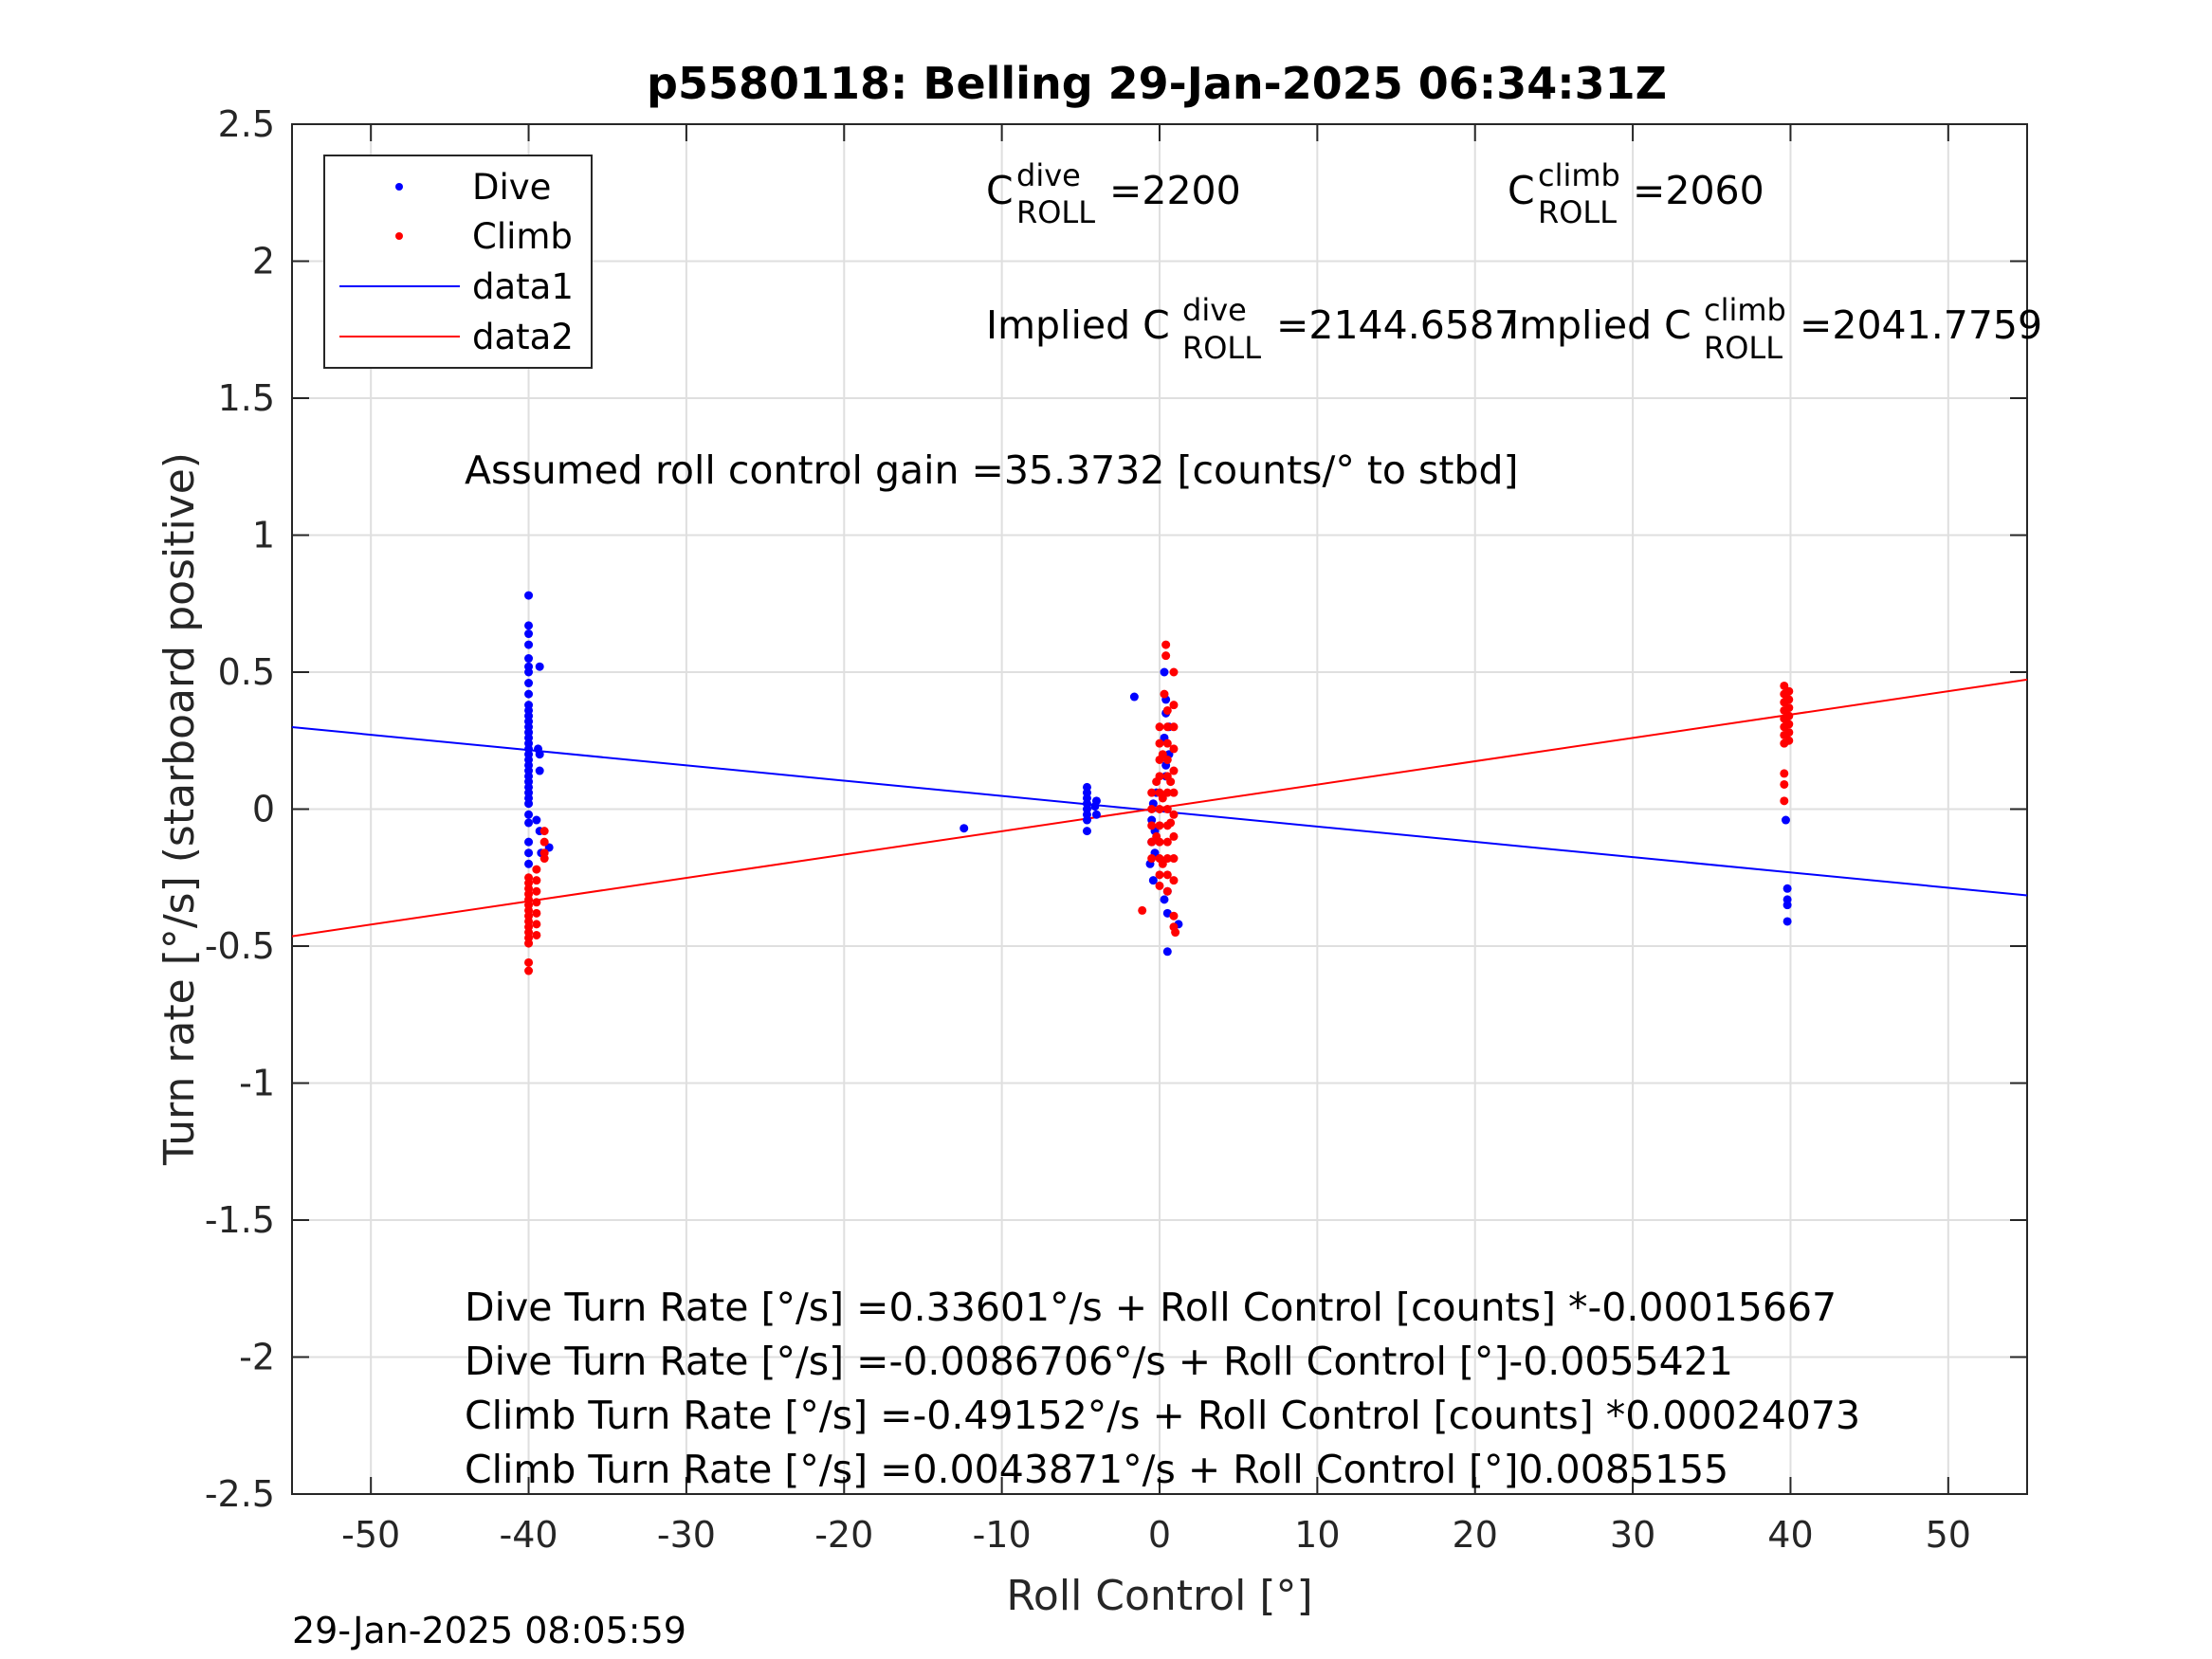 The width and height of the screenshot is (2212, 1659). What do you see at coordinates (240, 1220) in the screenshot?
I see `y-tick-label: -1.5` at bounding box center [240, 1220].